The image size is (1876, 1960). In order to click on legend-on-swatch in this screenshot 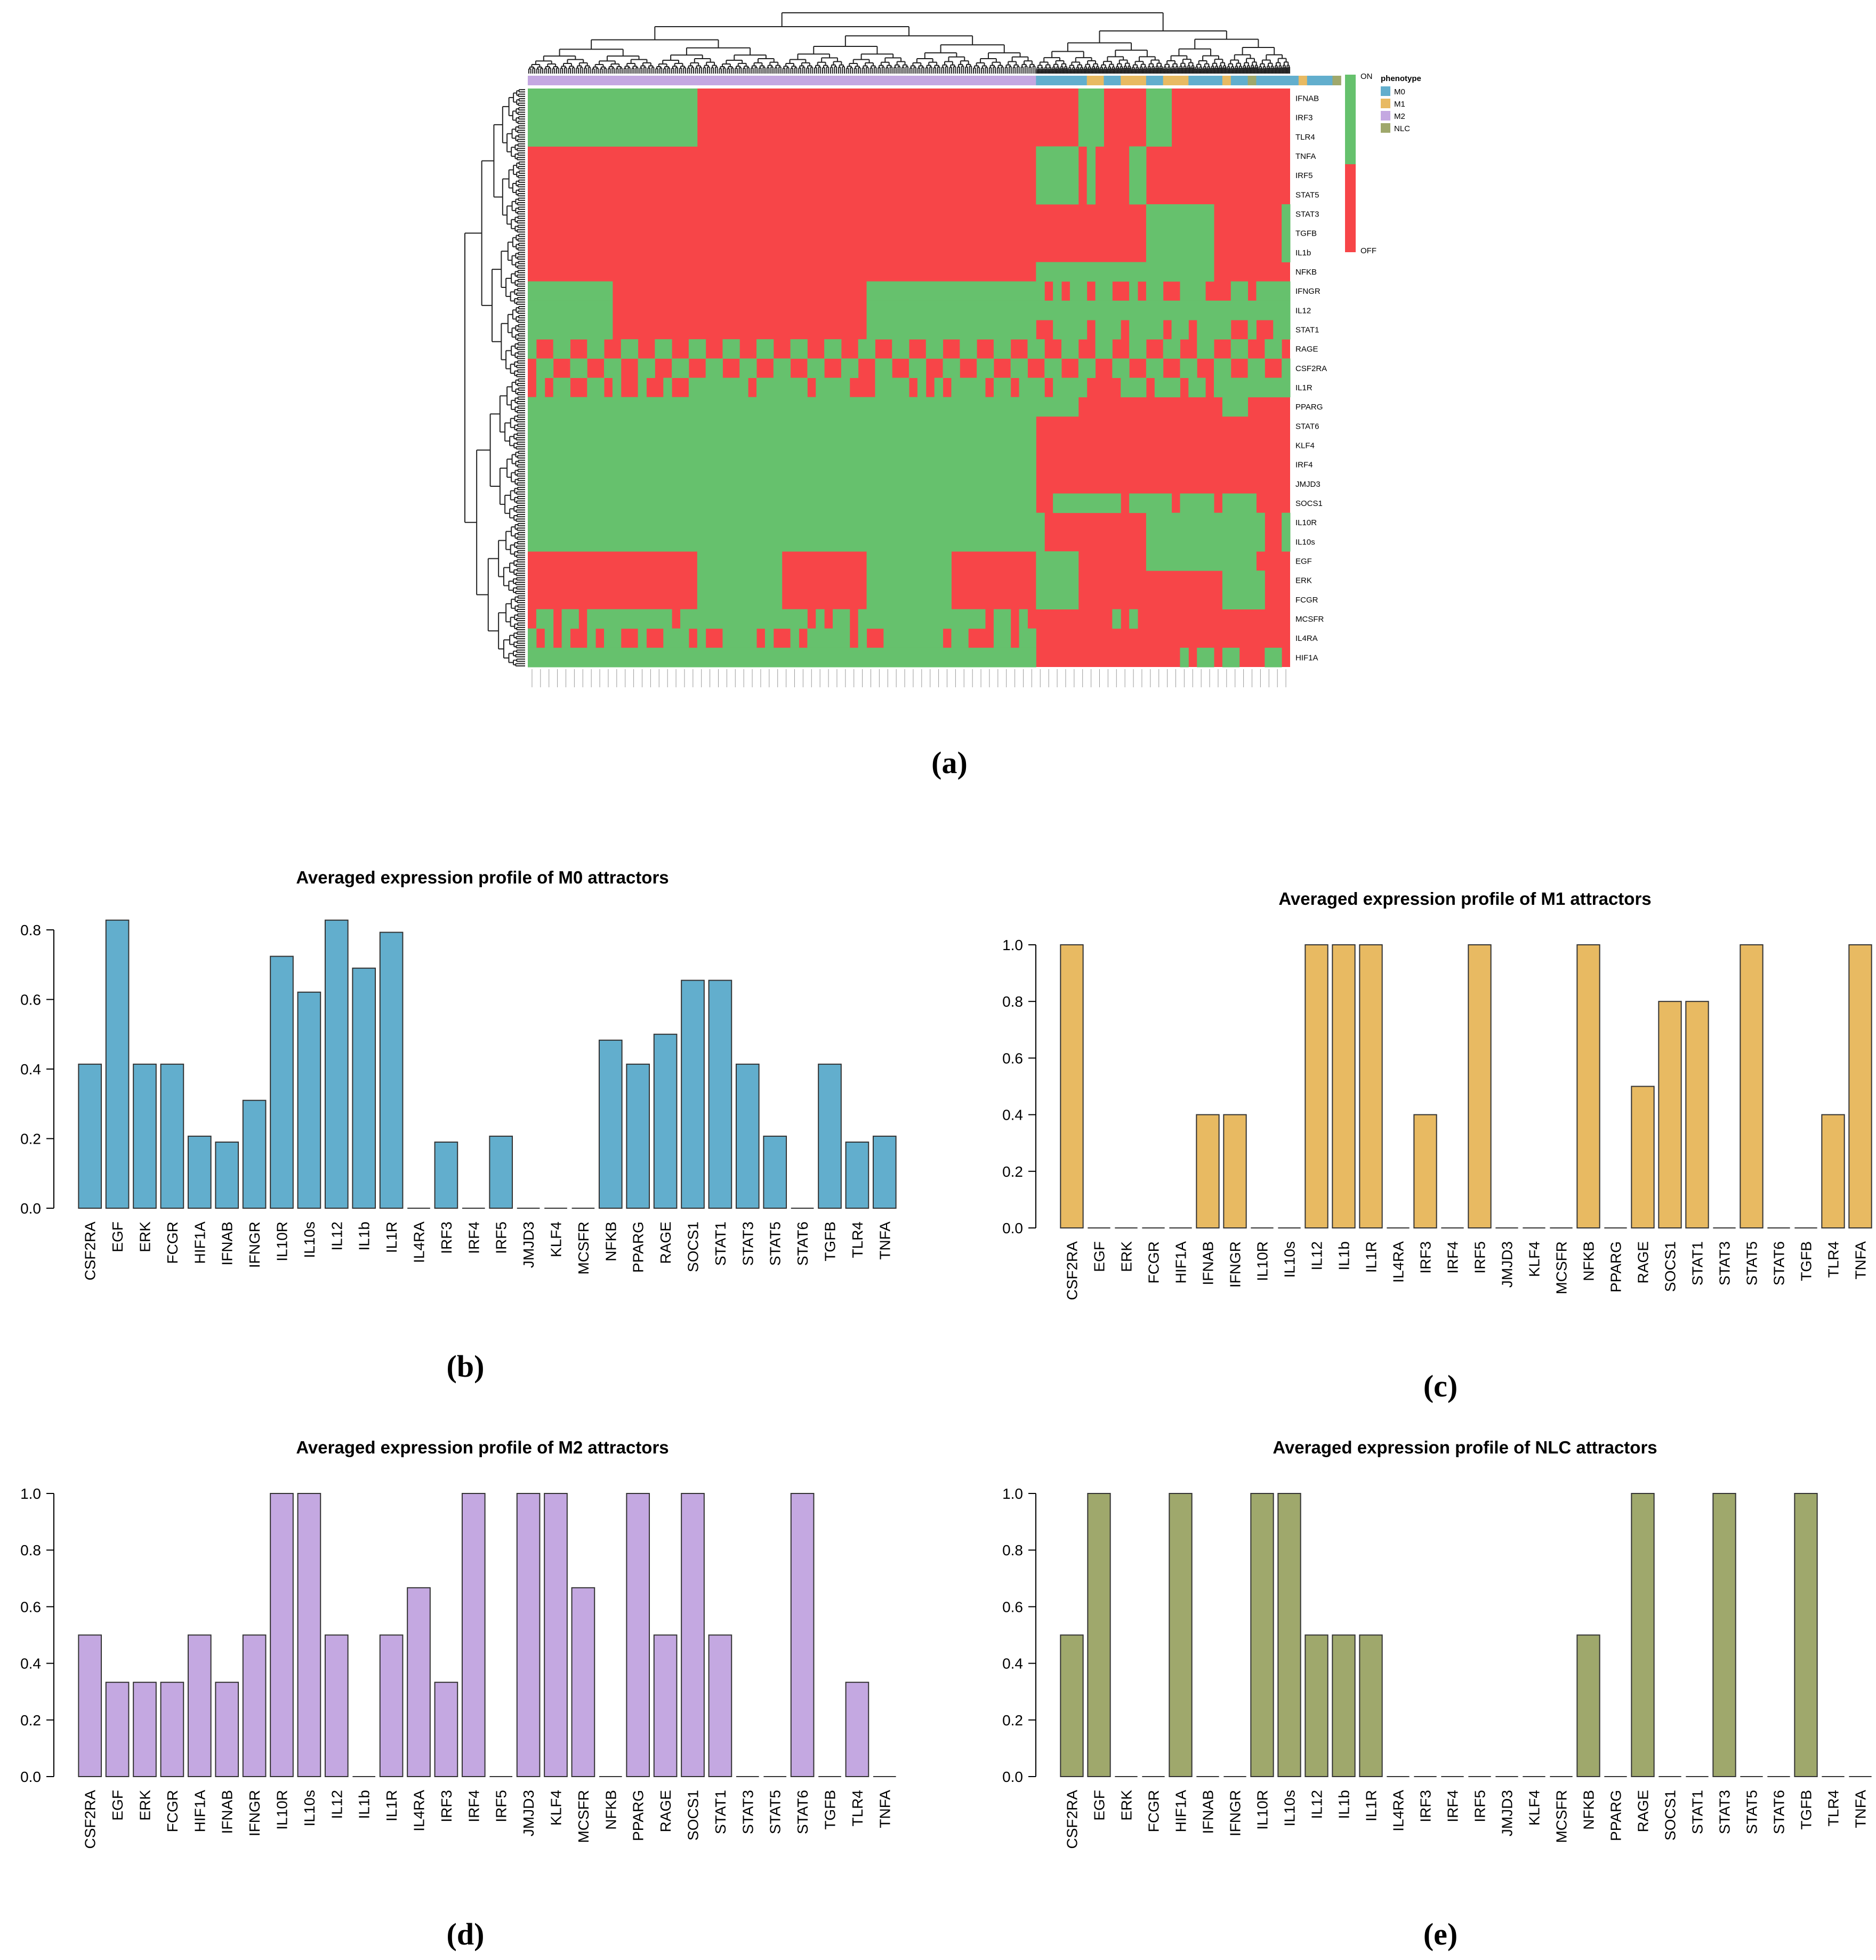, I will do `click(1350, 119)`.